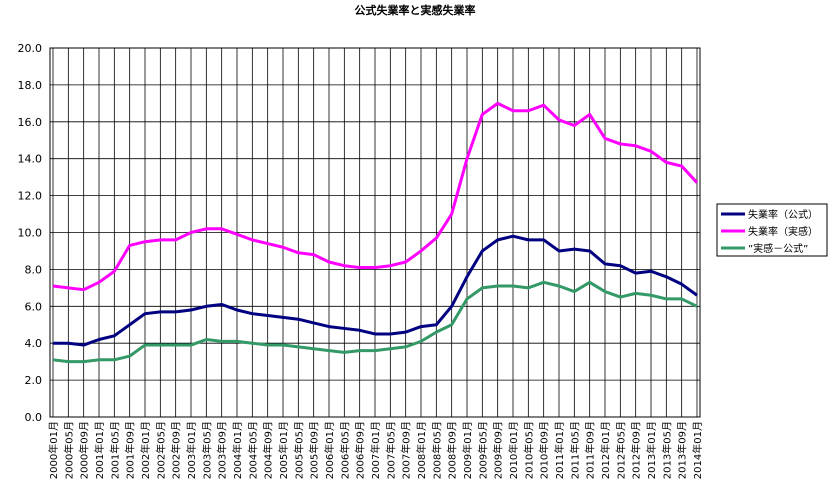  Describe the element at coordinates (283, 450) in the screenshot. I see `x-tick-label: 2005年01月` at that location.